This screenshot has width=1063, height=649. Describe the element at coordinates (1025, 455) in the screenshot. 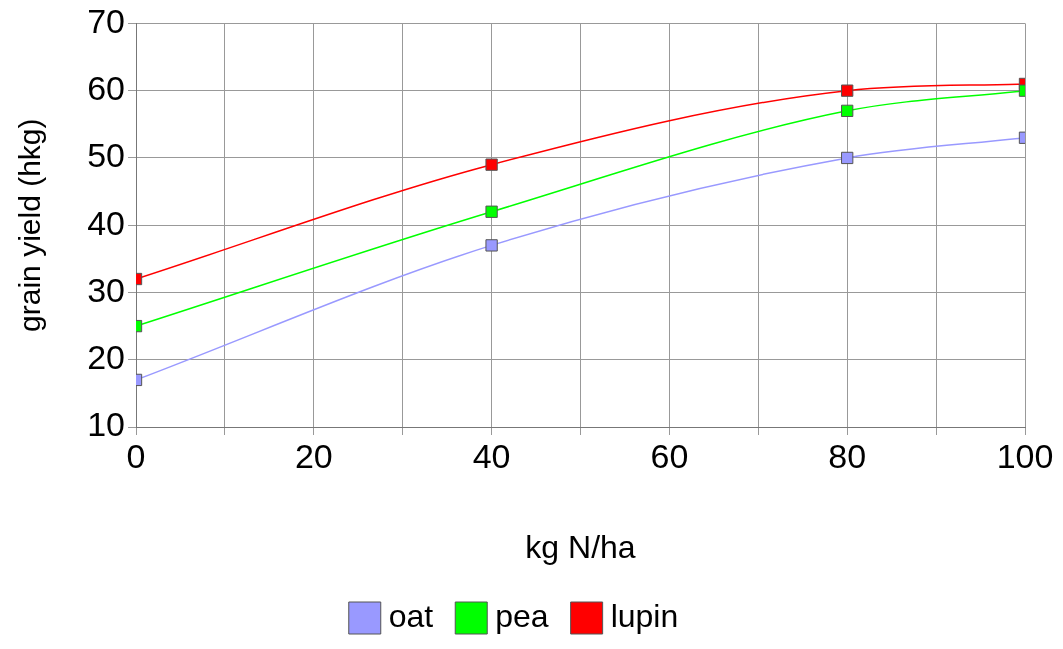

I see `x-tick-label: 100` at that location.